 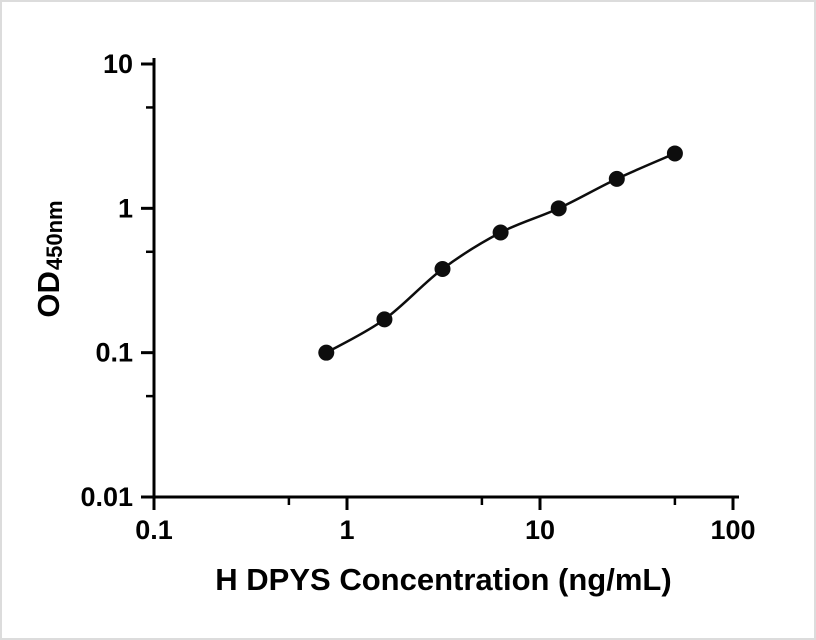 I want to click on y-tick-label: 0.1, so click(x=114, y=353).